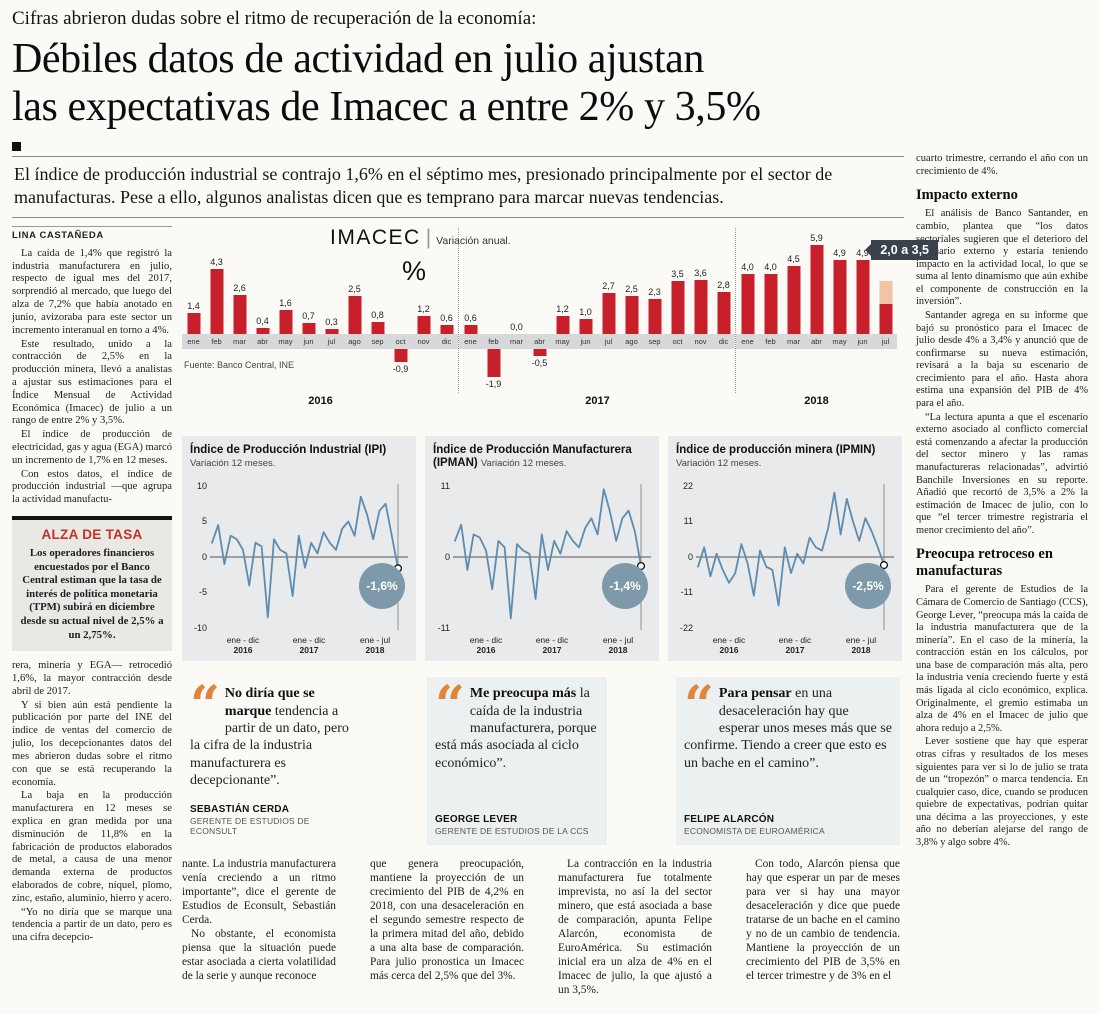 The width and height of the screenshot is (1100, 1014). Describe the element at coordinates (770, 266) in the screenshot. I see `bar-value-label: 4,0` at that location.